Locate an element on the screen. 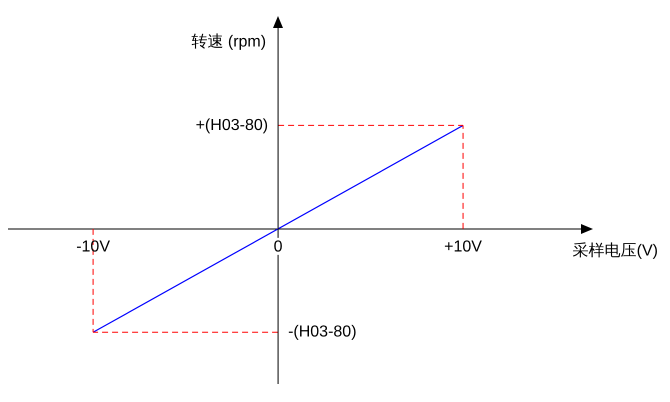 The width and height of the screenshot is (670, 402). x-tick-label: 0 is located at coordinates (278, 247).